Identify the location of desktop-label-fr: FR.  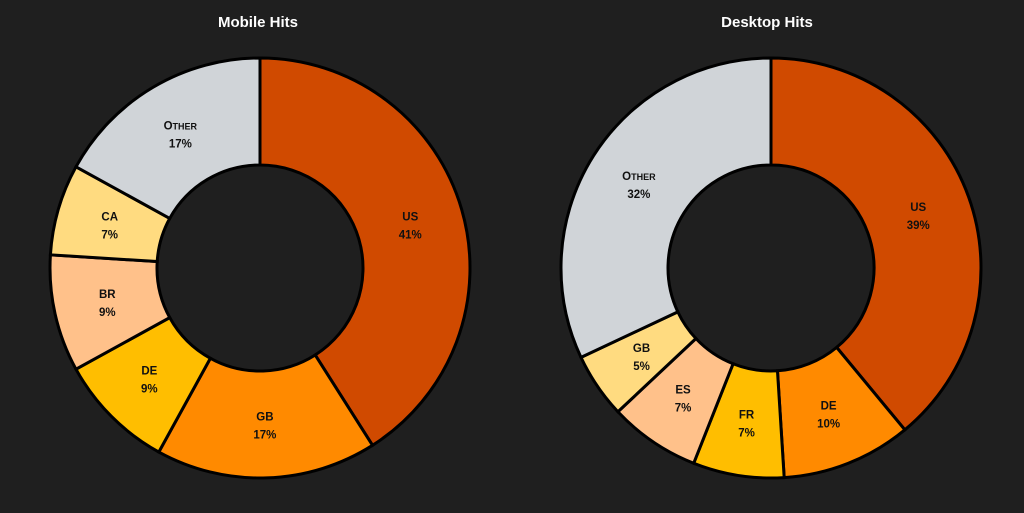
(747, 416).